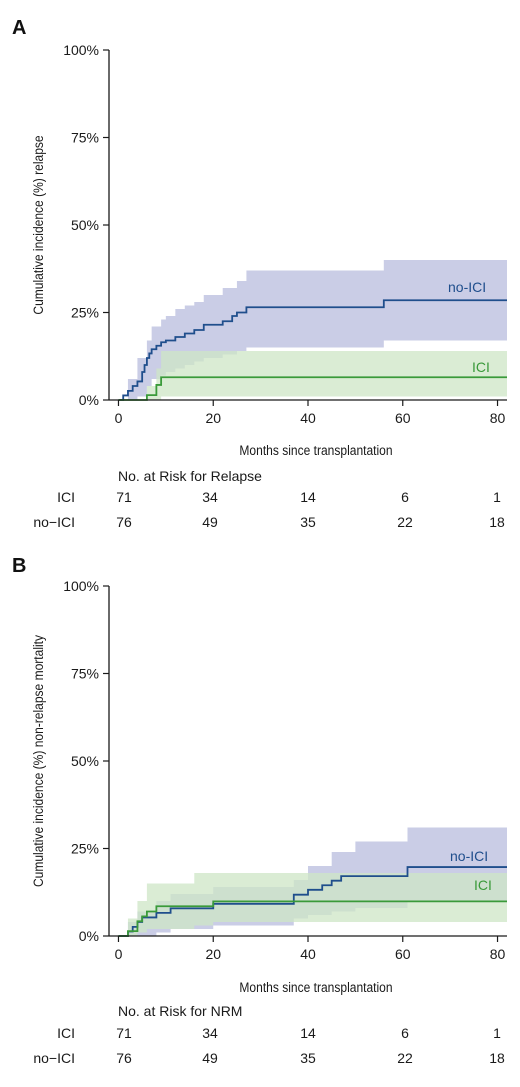  What do you see at coordinates (190, 476) in the screenshot?
I see `risk-table-title: No. at Risk for Relapse` at bounding box center [190, 476].